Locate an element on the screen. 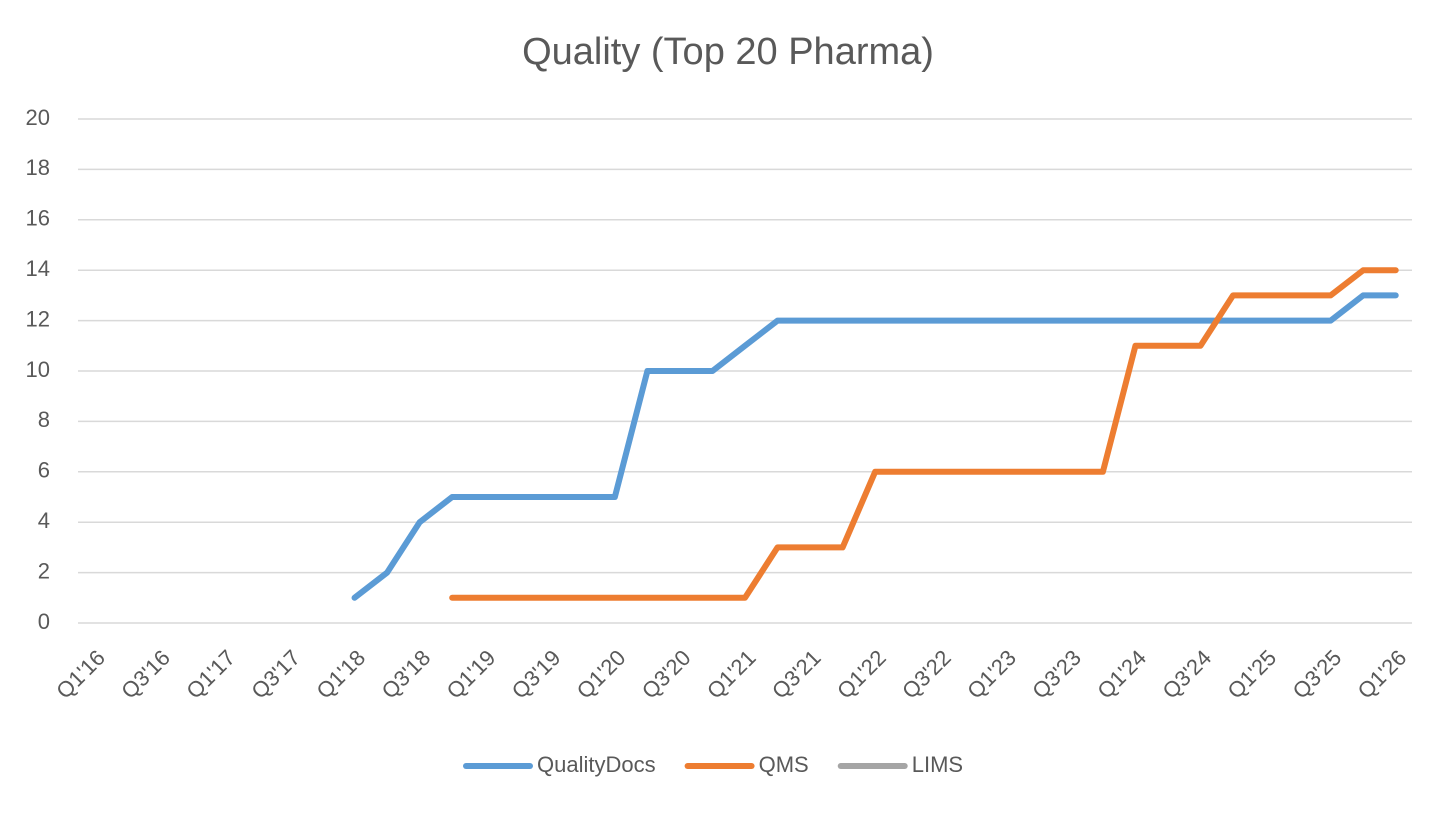 The height and width of the screenshot is (813, 1456). y-tick-label: 20 is located at coordinates (38, 117).